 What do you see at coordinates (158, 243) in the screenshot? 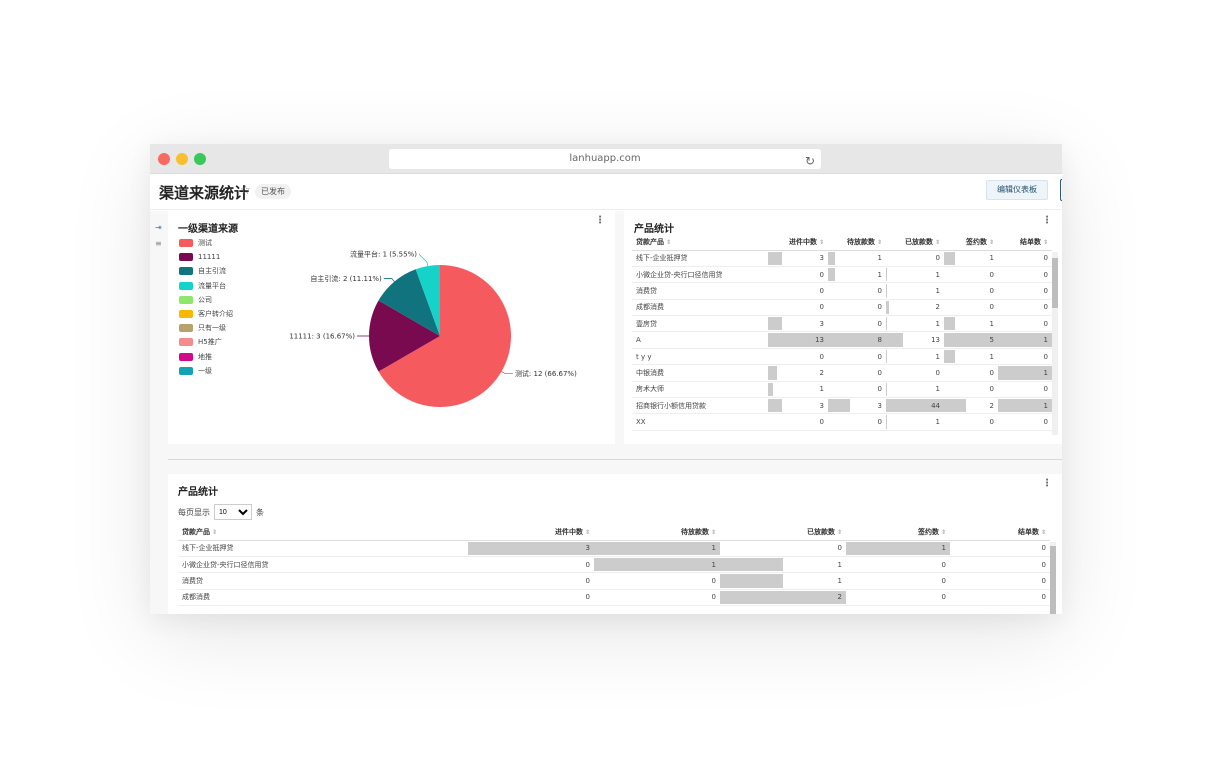
I see `filter-icon: ≡` at bounding box center [158, 243].